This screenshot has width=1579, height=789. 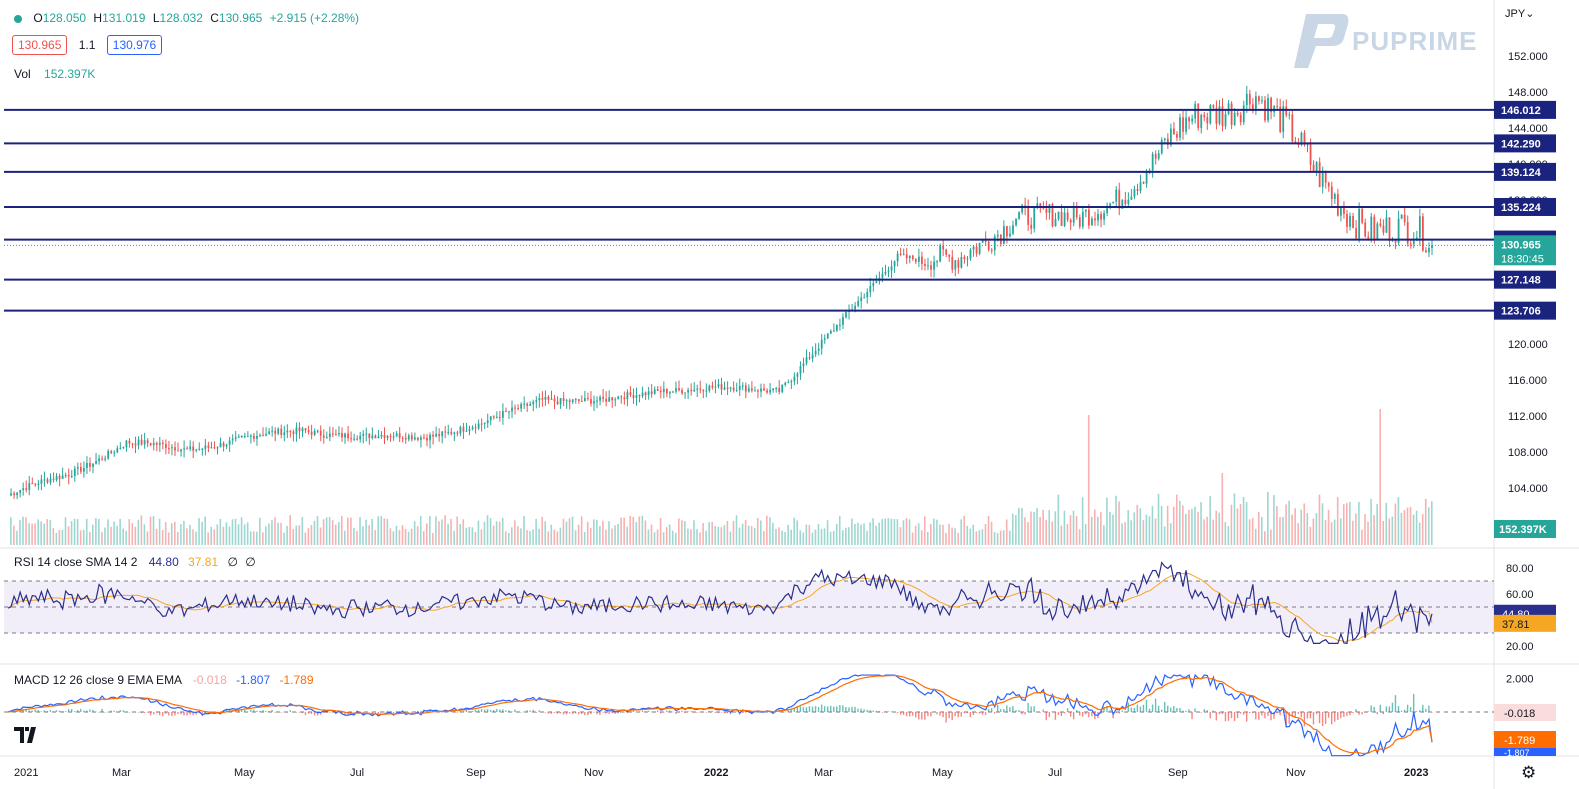 What do you see at coordinates (1529, 772) in the screenshot?
I see `gear-icon: ⚙` at bounding box center [1529, 772].